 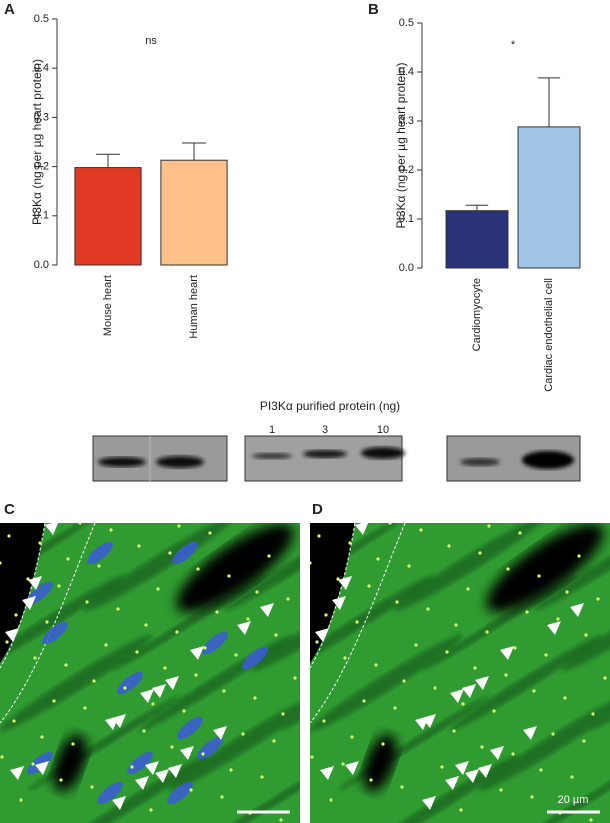 I want to click on x-tick-label: Human heart, so click(x=194, y=307).